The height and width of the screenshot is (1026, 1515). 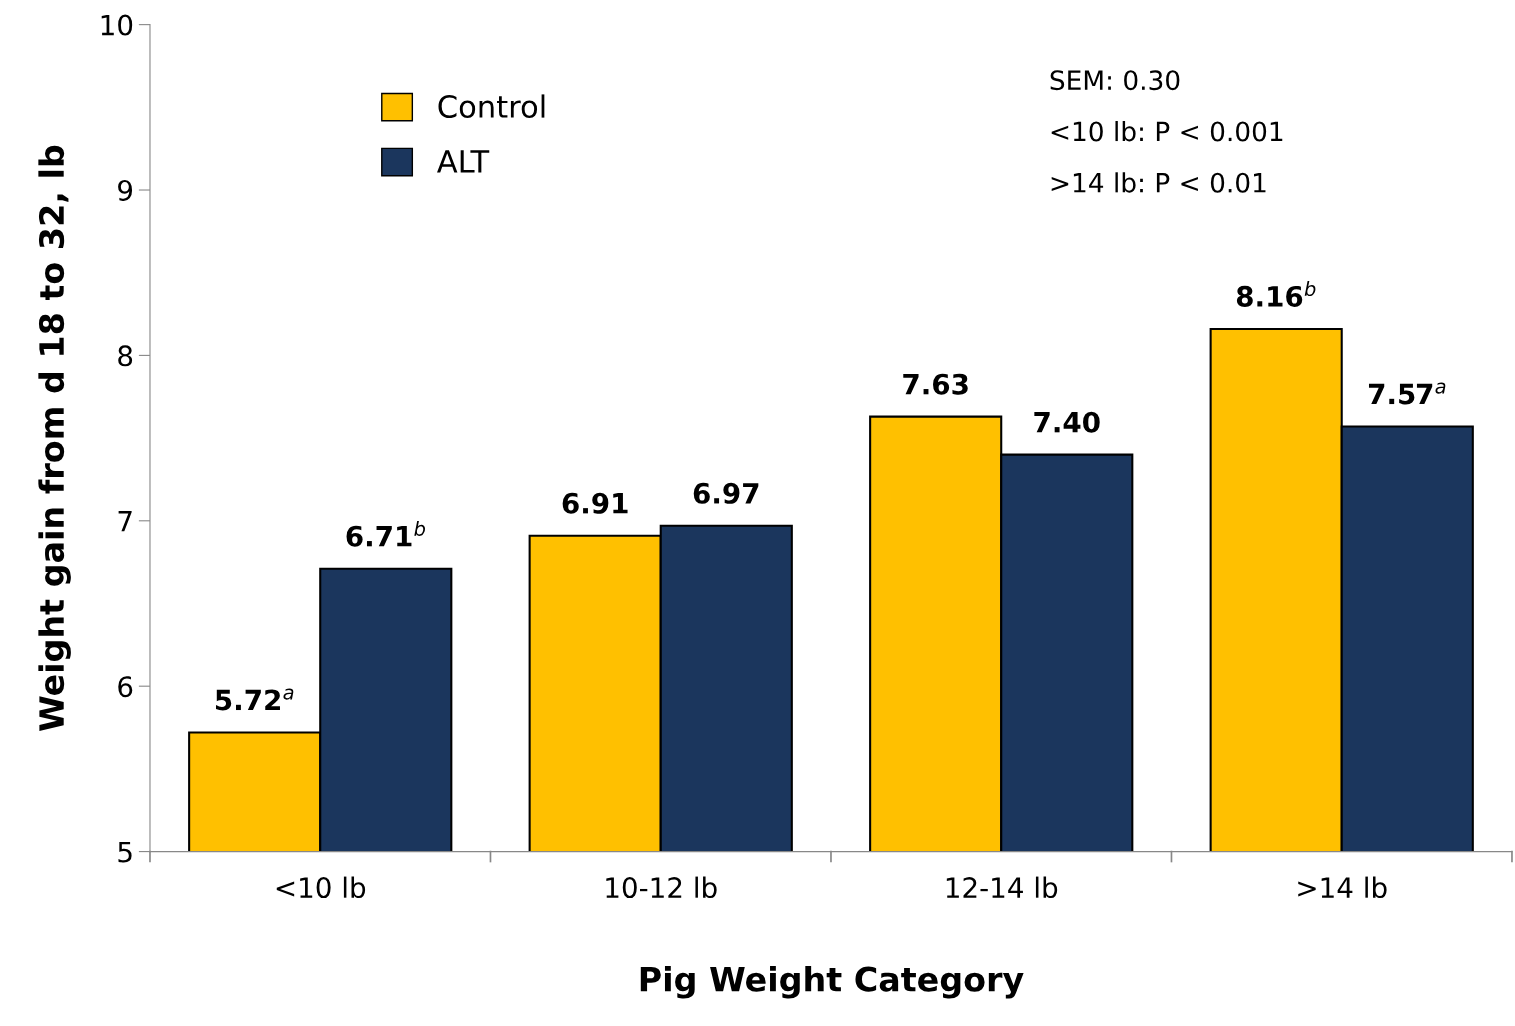 What do you see at coordinates (1167, 131) in the screenshot?
I see `annotation: <10 lb: P < 0.001` at bounding box center [1167, 131].